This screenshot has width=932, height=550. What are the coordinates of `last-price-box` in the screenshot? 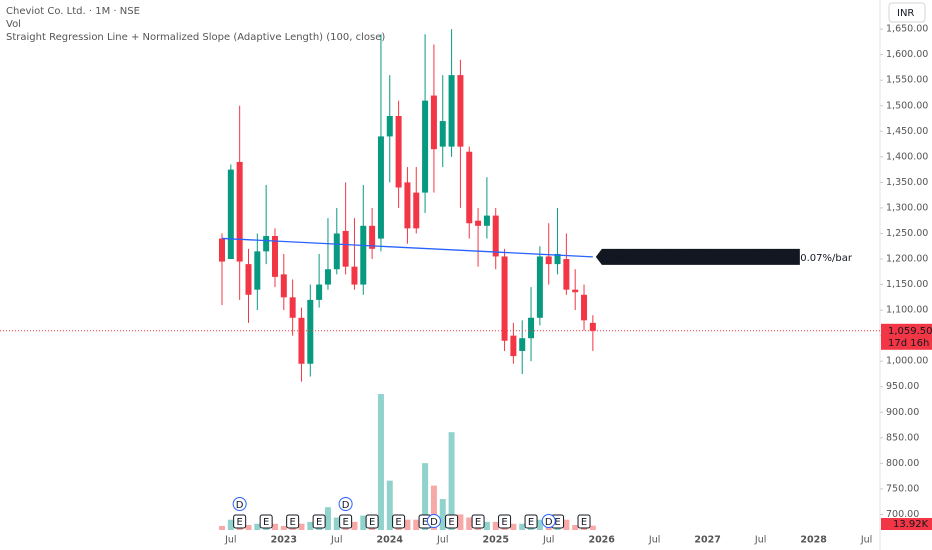 It's located at (906, 336).